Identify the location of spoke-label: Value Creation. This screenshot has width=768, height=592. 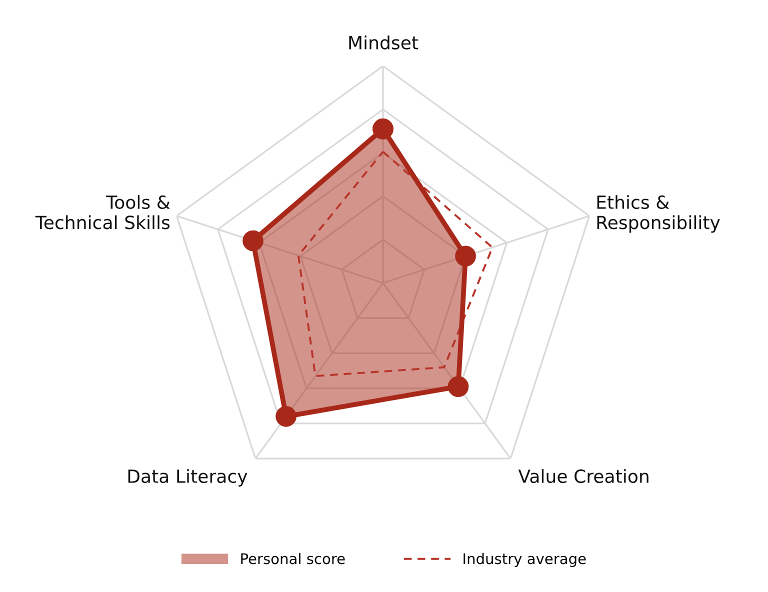
(583, 476).